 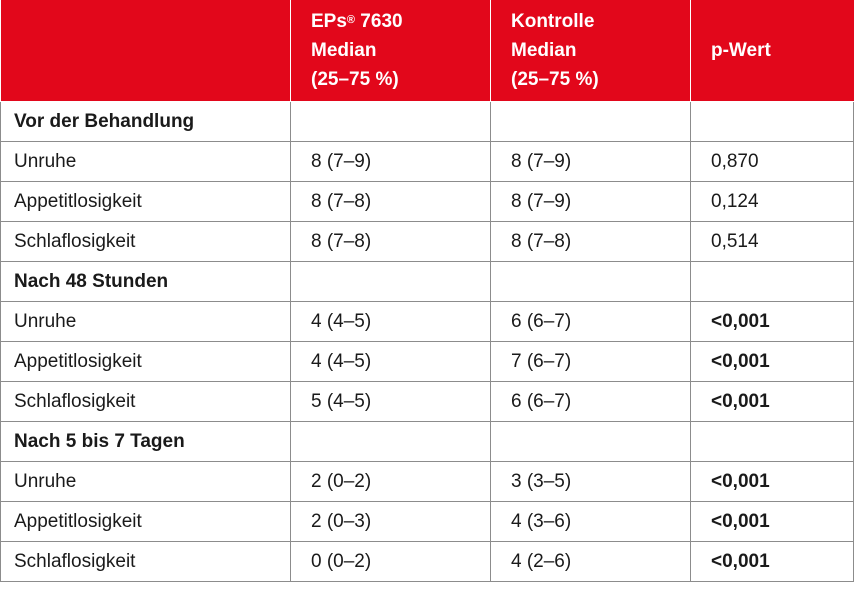 What do you see at coordinates (390, 561) in the screenshot?
I see `eps-median-cell: 0 (0–2)` at bounding box center [390, 561].